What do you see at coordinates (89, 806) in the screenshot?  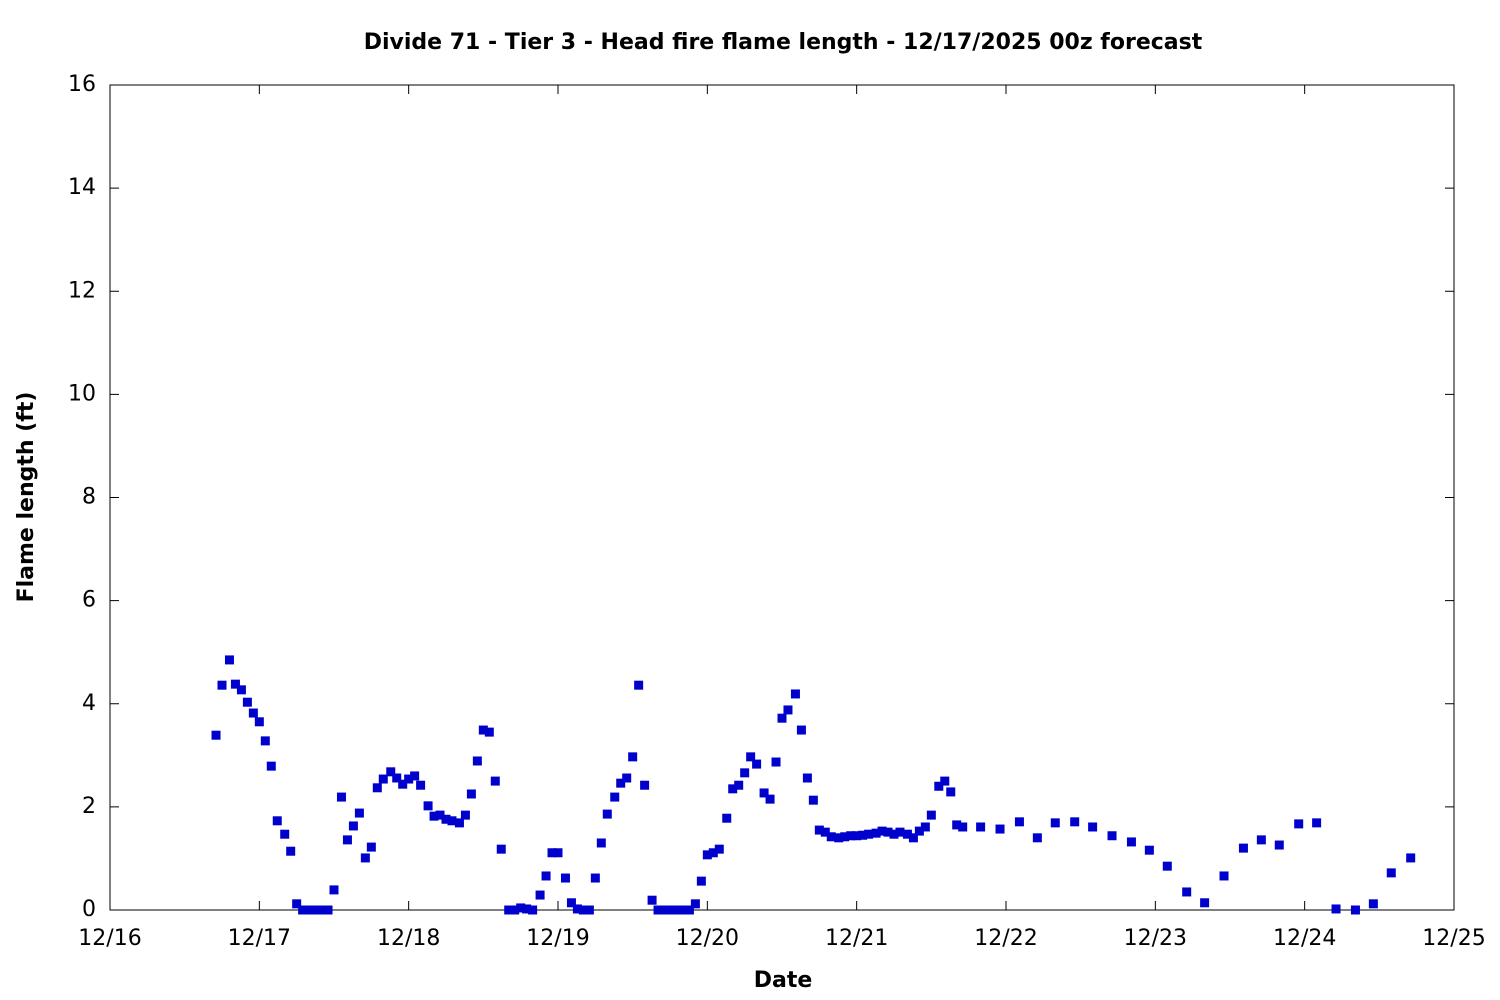 I see `y-tick-label: 2` at bounding box center [89, 806].